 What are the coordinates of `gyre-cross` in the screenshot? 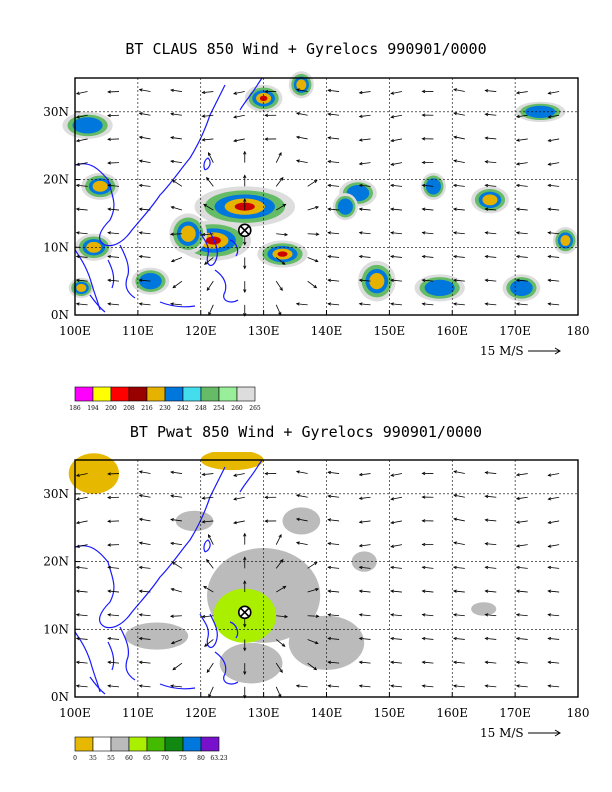 It's located at (245, 612).